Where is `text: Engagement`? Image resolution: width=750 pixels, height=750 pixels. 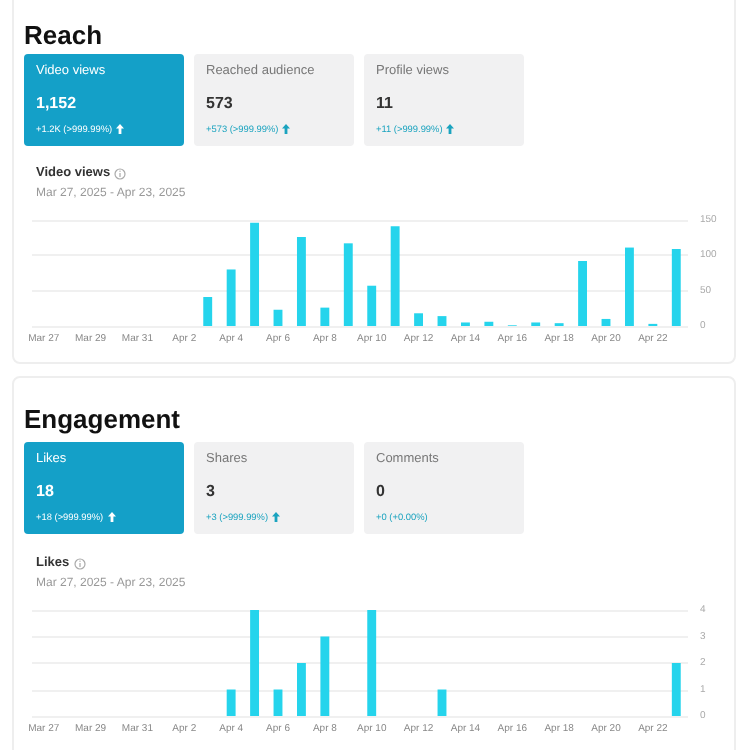 text: Engagement is located at coordinates (102, 419).